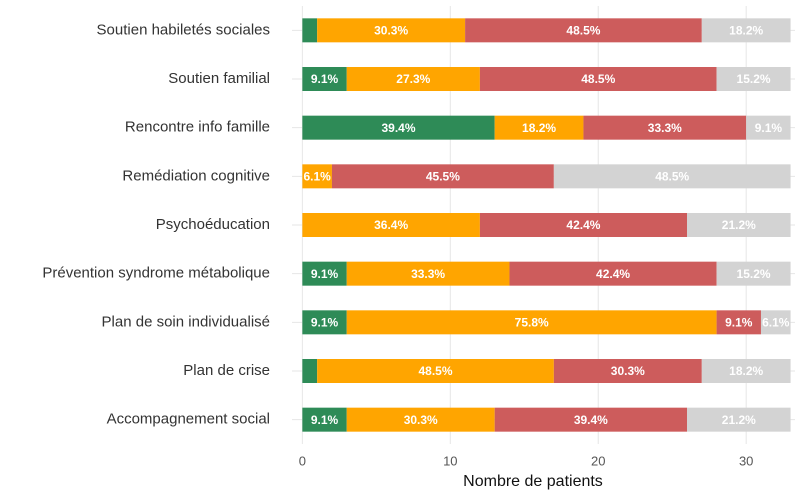 The height and width of the screenshot is (491, 795). What do you see at coordinates (186, 321) in the screenshot?
I see `y-tick-label: Plan de soin individualisé` at bounding box center [186, 321].